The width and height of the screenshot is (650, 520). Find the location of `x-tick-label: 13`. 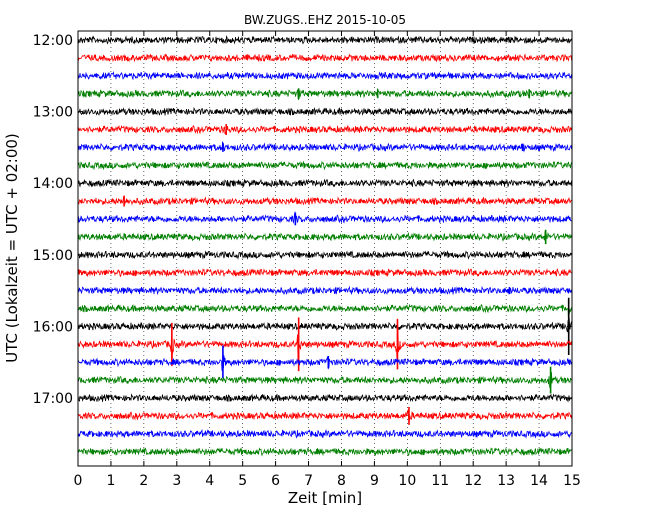

x-tick-label: 13 is located at coordinates (506, 481).